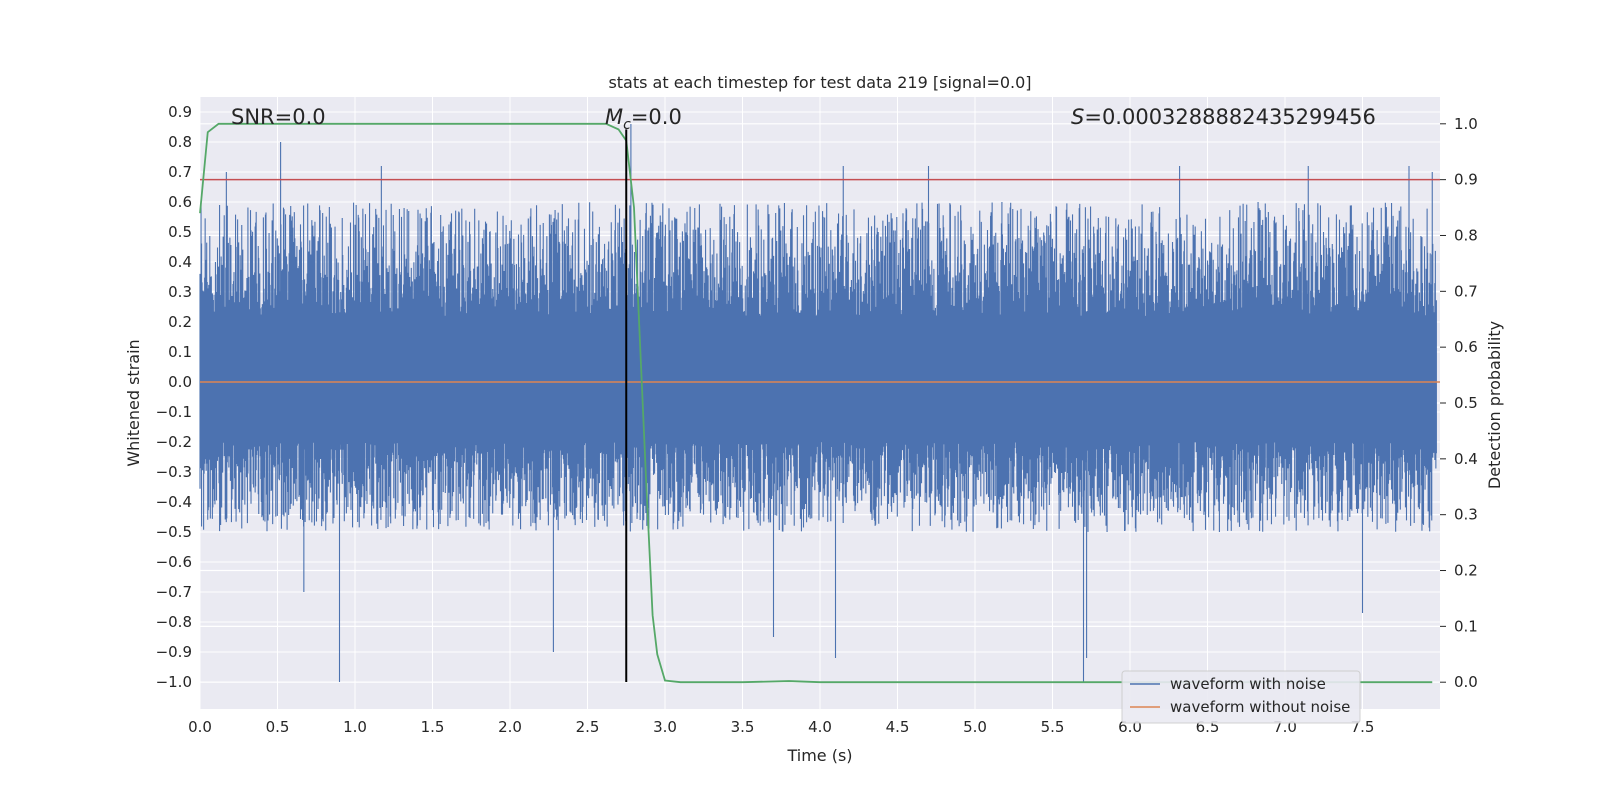 This screenshot has width=1600, height=800. I want to click on y-left-tick-label: −0.7, so click(174, 592).